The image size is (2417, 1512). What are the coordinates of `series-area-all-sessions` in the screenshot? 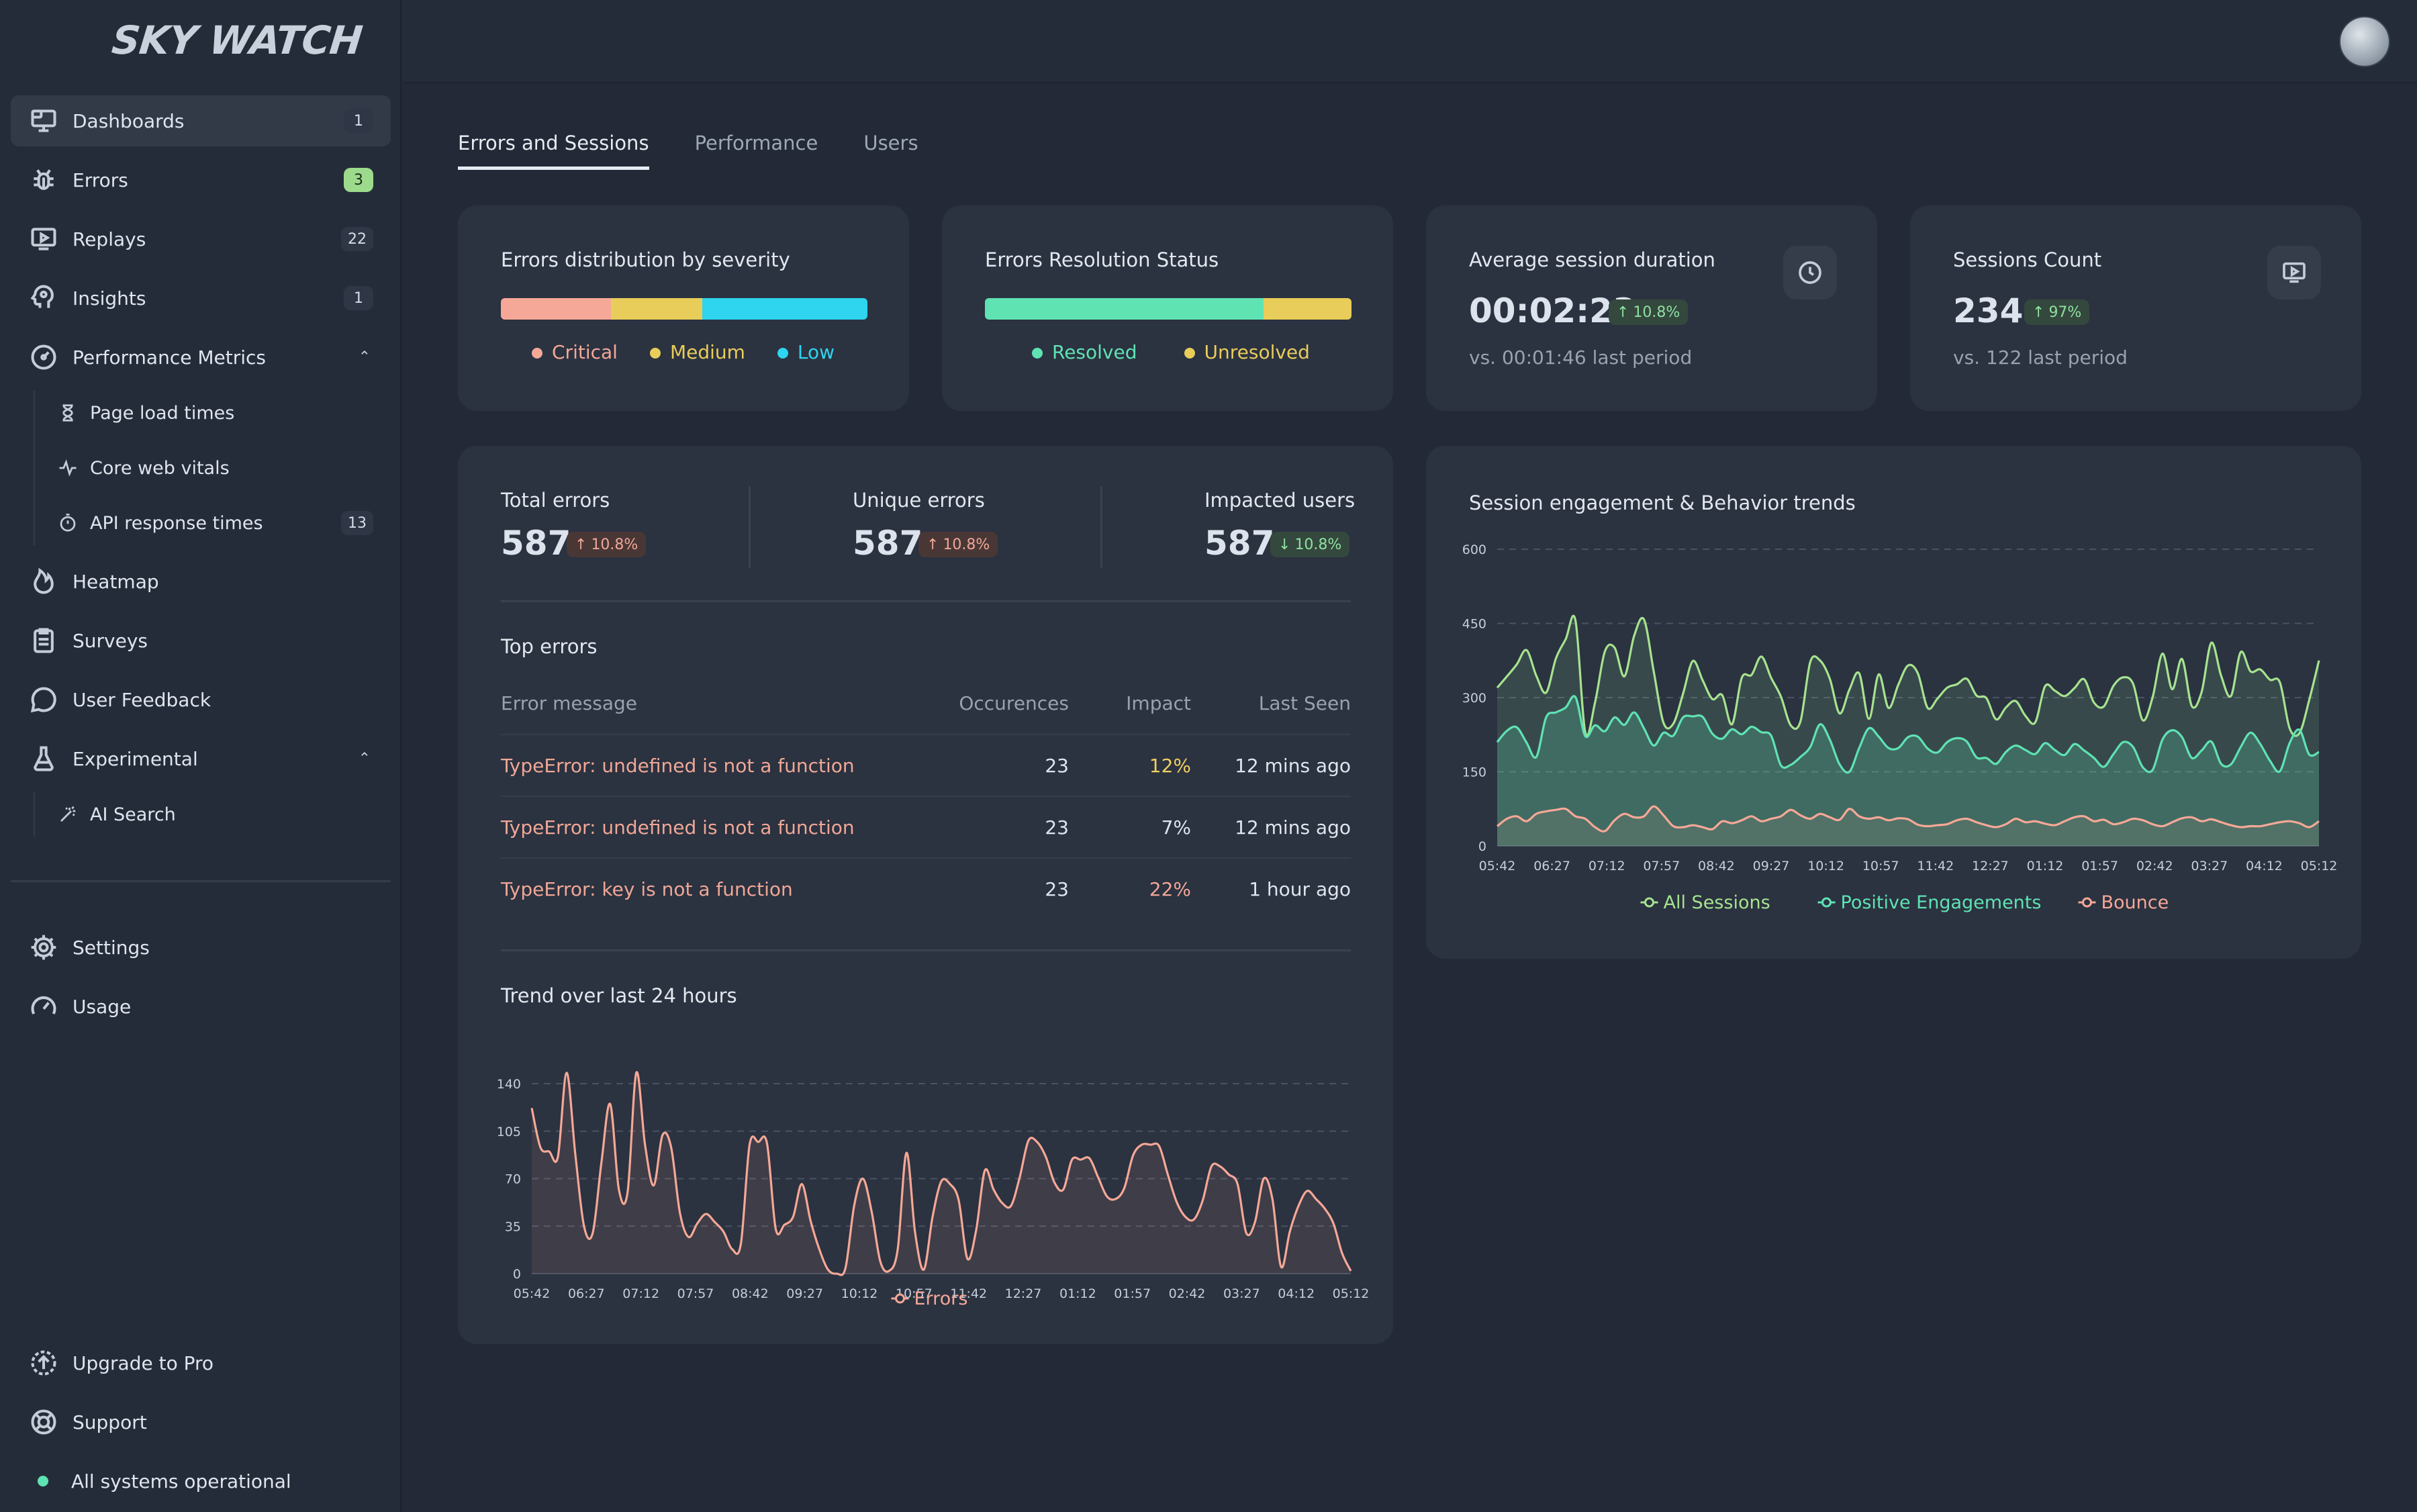 It's located at (1908, 731).